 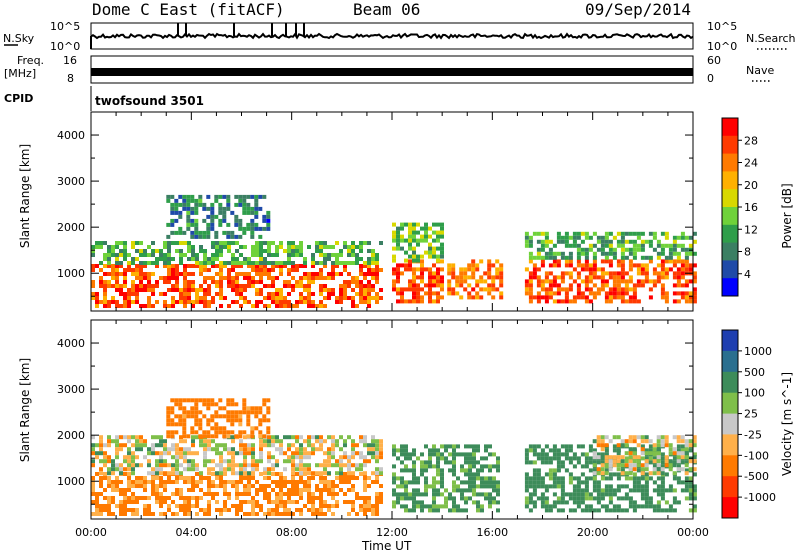 I want to click on colorbar-segment, so click(x=730, y=234).